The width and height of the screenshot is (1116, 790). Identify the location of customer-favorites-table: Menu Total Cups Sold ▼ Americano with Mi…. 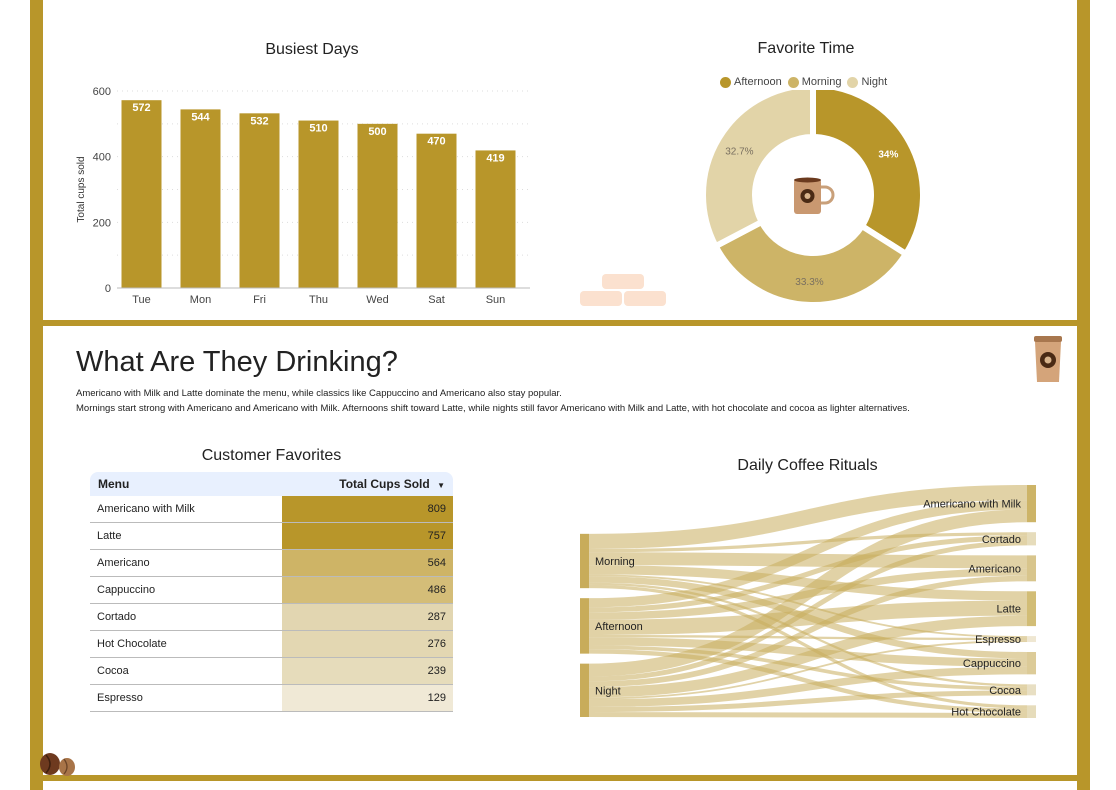
(271, 592).